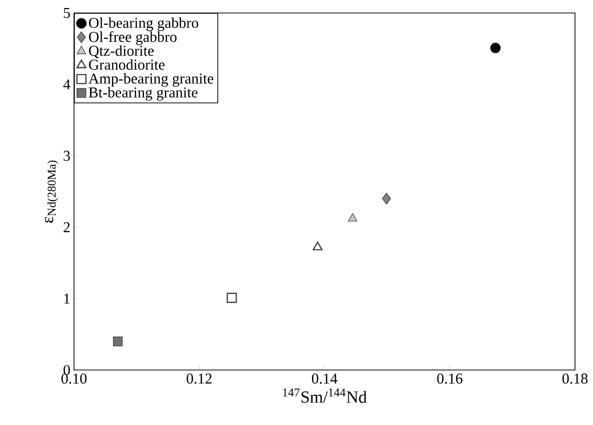 Image resolution: width=593 pixels, height=425 pixels. Describe the element at coordinates (67, 370) in the screenshot. I see `y-tick-label: 0` at that location.